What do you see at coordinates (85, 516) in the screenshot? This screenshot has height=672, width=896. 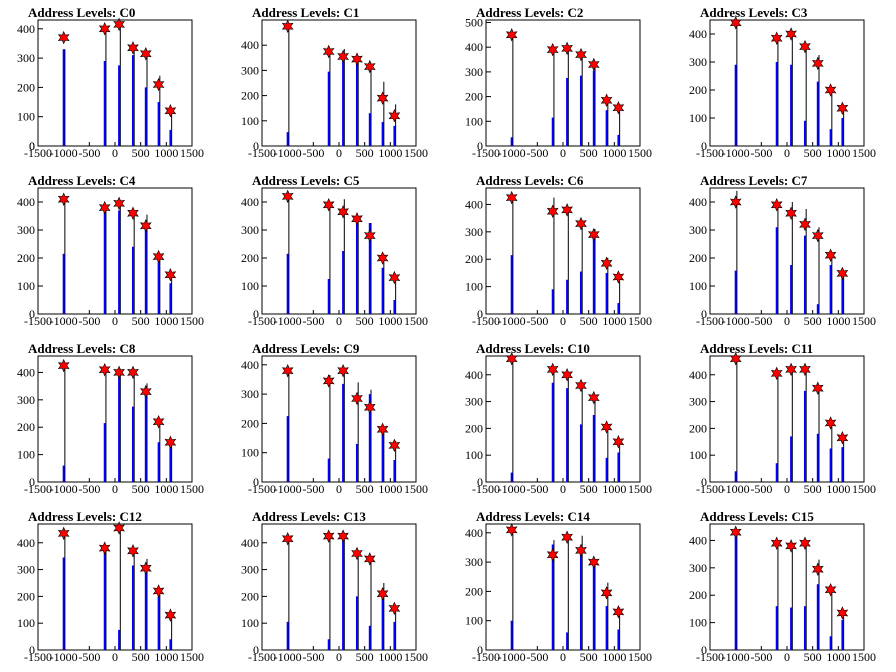 I see `chart-title: Address Levels: C12` at bounding box center [85, 516].